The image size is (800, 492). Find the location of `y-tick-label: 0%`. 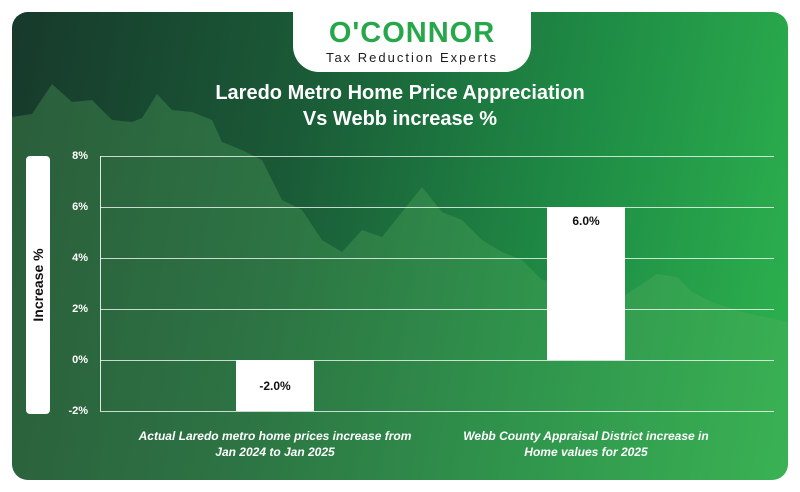

y-tick-label: 0% is located at coordinates (80, 360).